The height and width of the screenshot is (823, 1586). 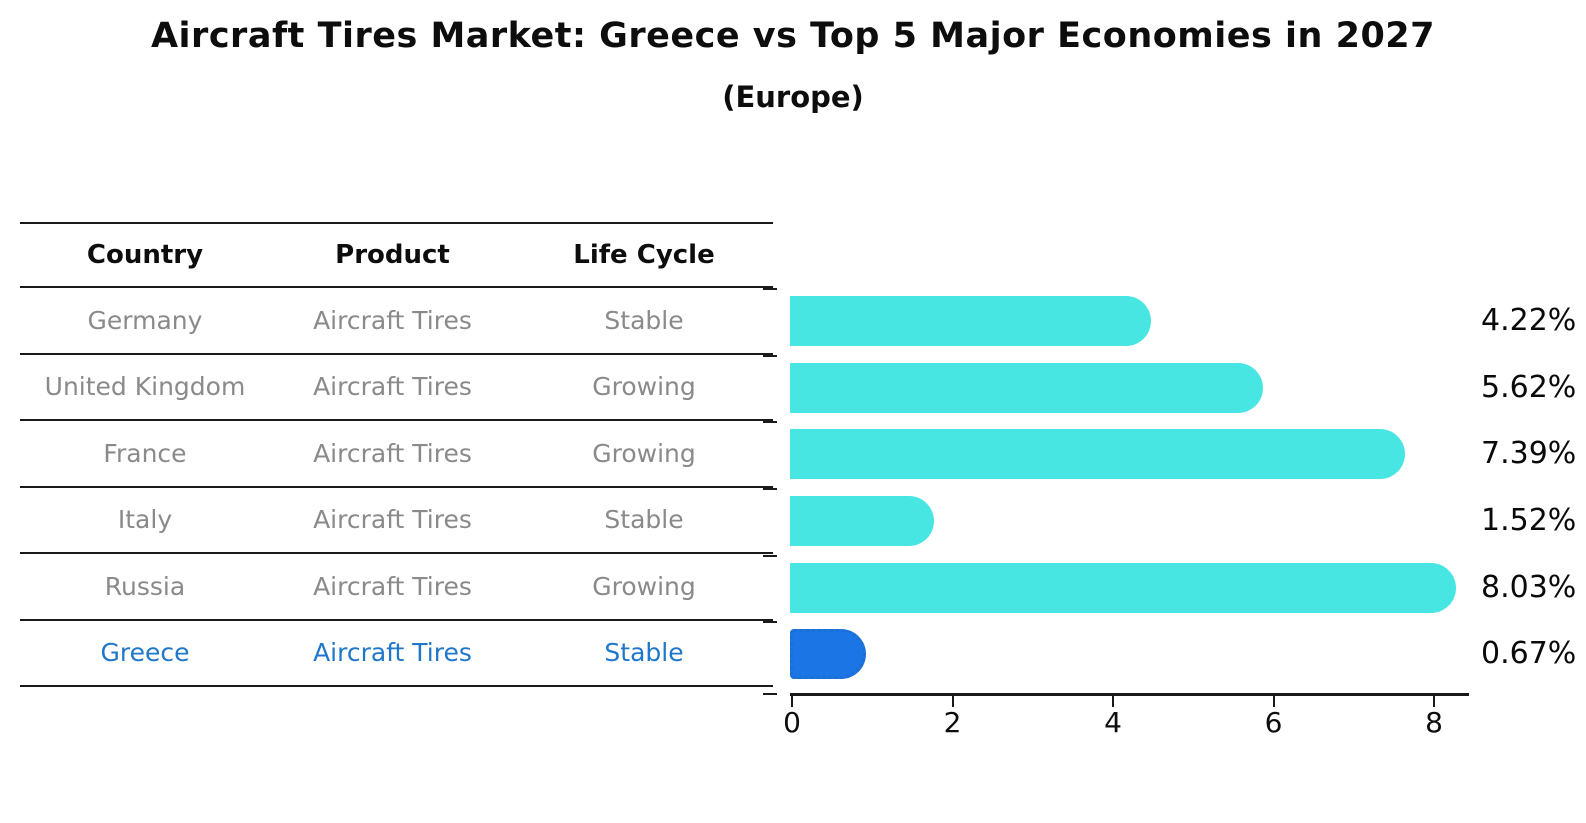 What do you see at coordinates (145, 586) in the screenshot?
I see `cell-country: Russia` at bounding box center [145, 586].